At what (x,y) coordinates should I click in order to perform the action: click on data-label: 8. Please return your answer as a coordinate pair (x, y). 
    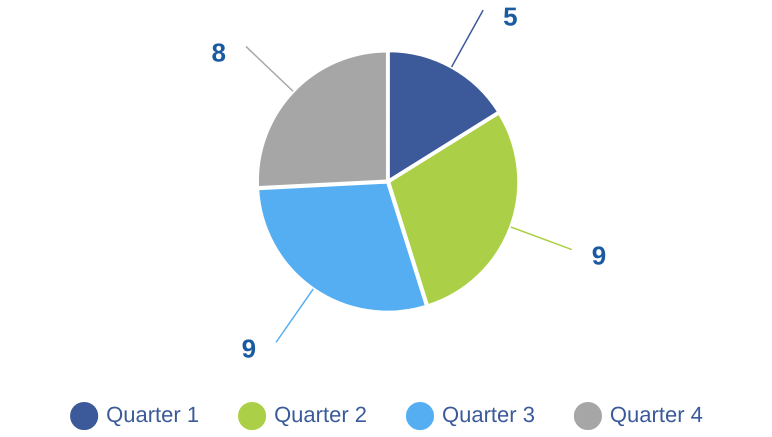
    Looking at the image, I should click on (218, 53).